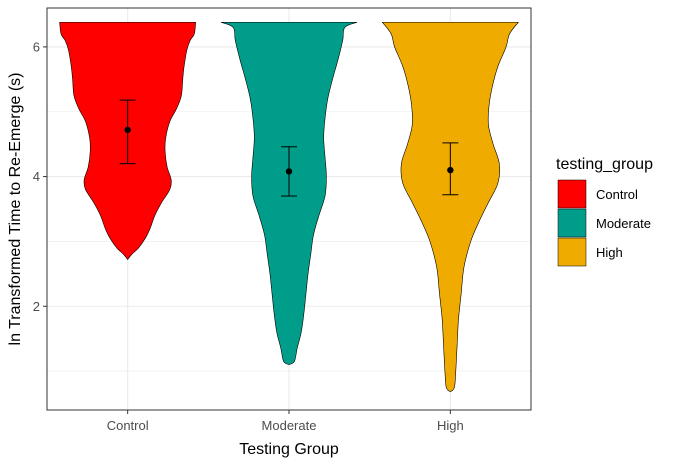 The width and height of the screenshot is (686, 466). What do you see at coordinates (572, 252) in the screenshot?
I see `legend-key-high` at bounding box center [572, 252].